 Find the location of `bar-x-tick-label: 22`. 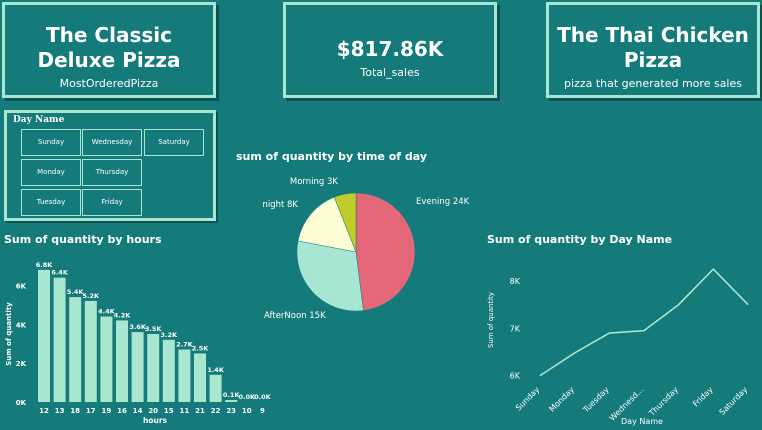

bar-x-tick-label: 22 is located at coordinates (216, 411).